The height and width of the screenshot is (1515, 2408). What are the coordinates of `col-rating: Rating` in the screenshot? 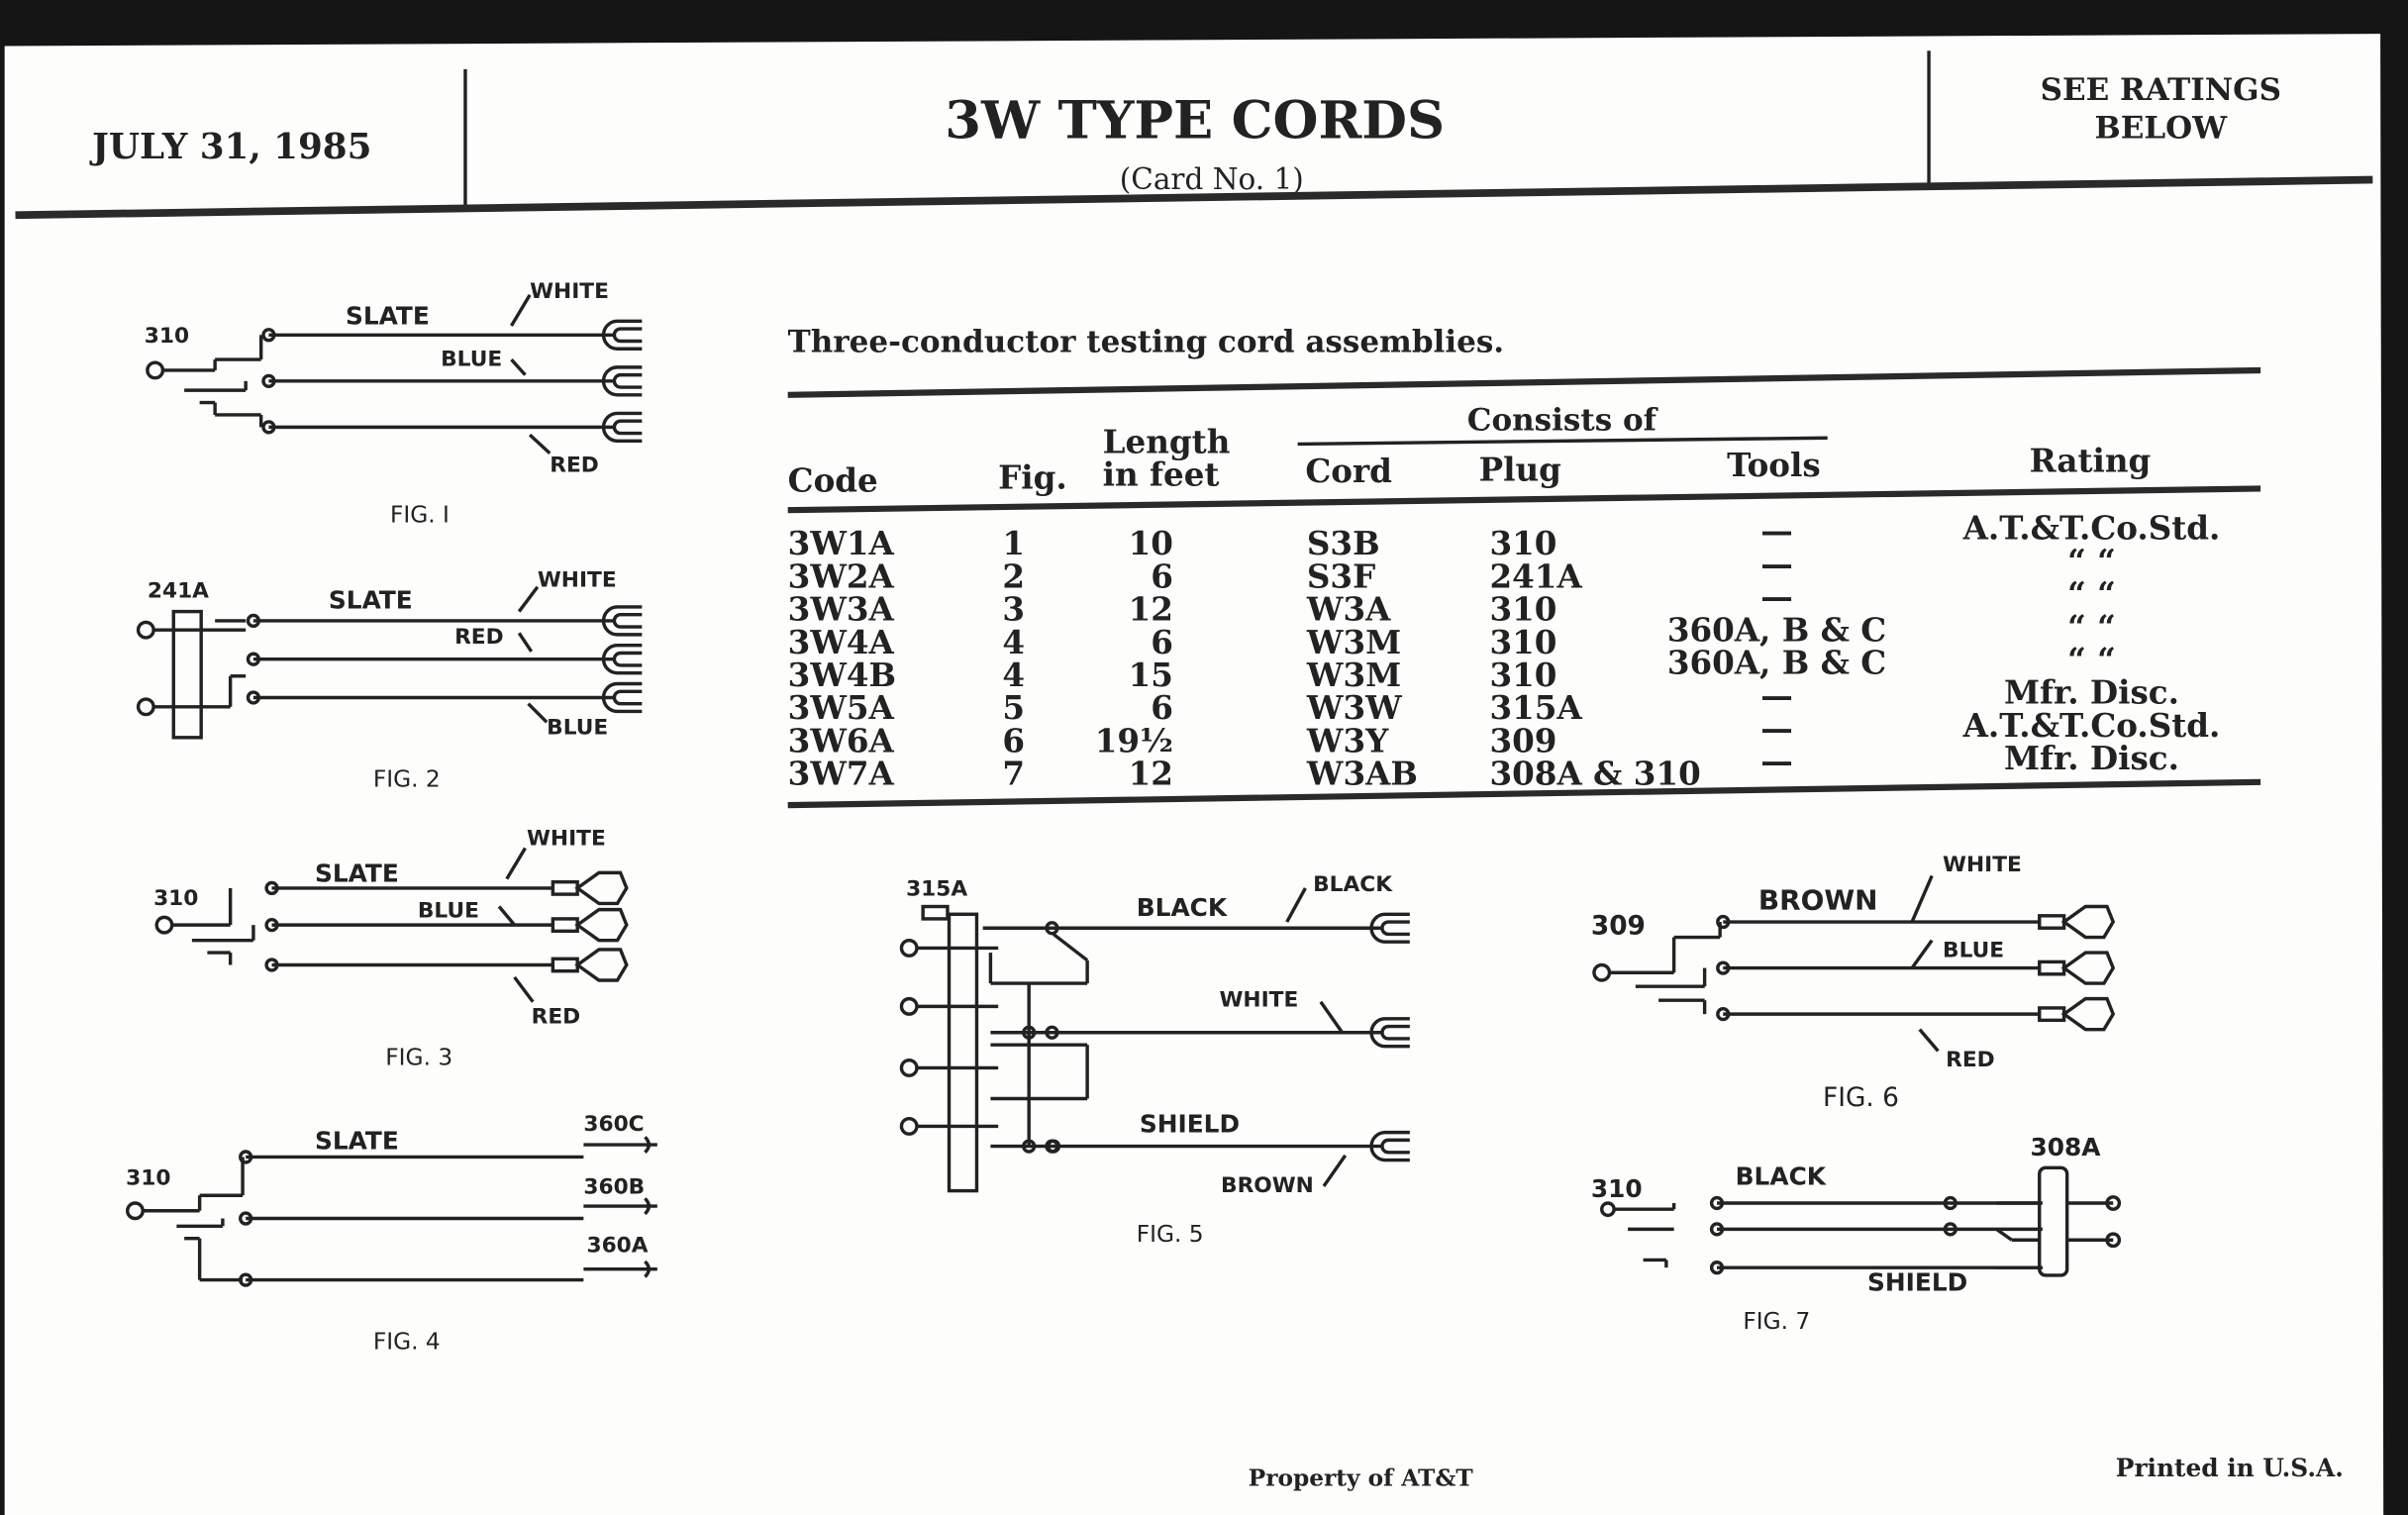 It's located at (2091, 460).